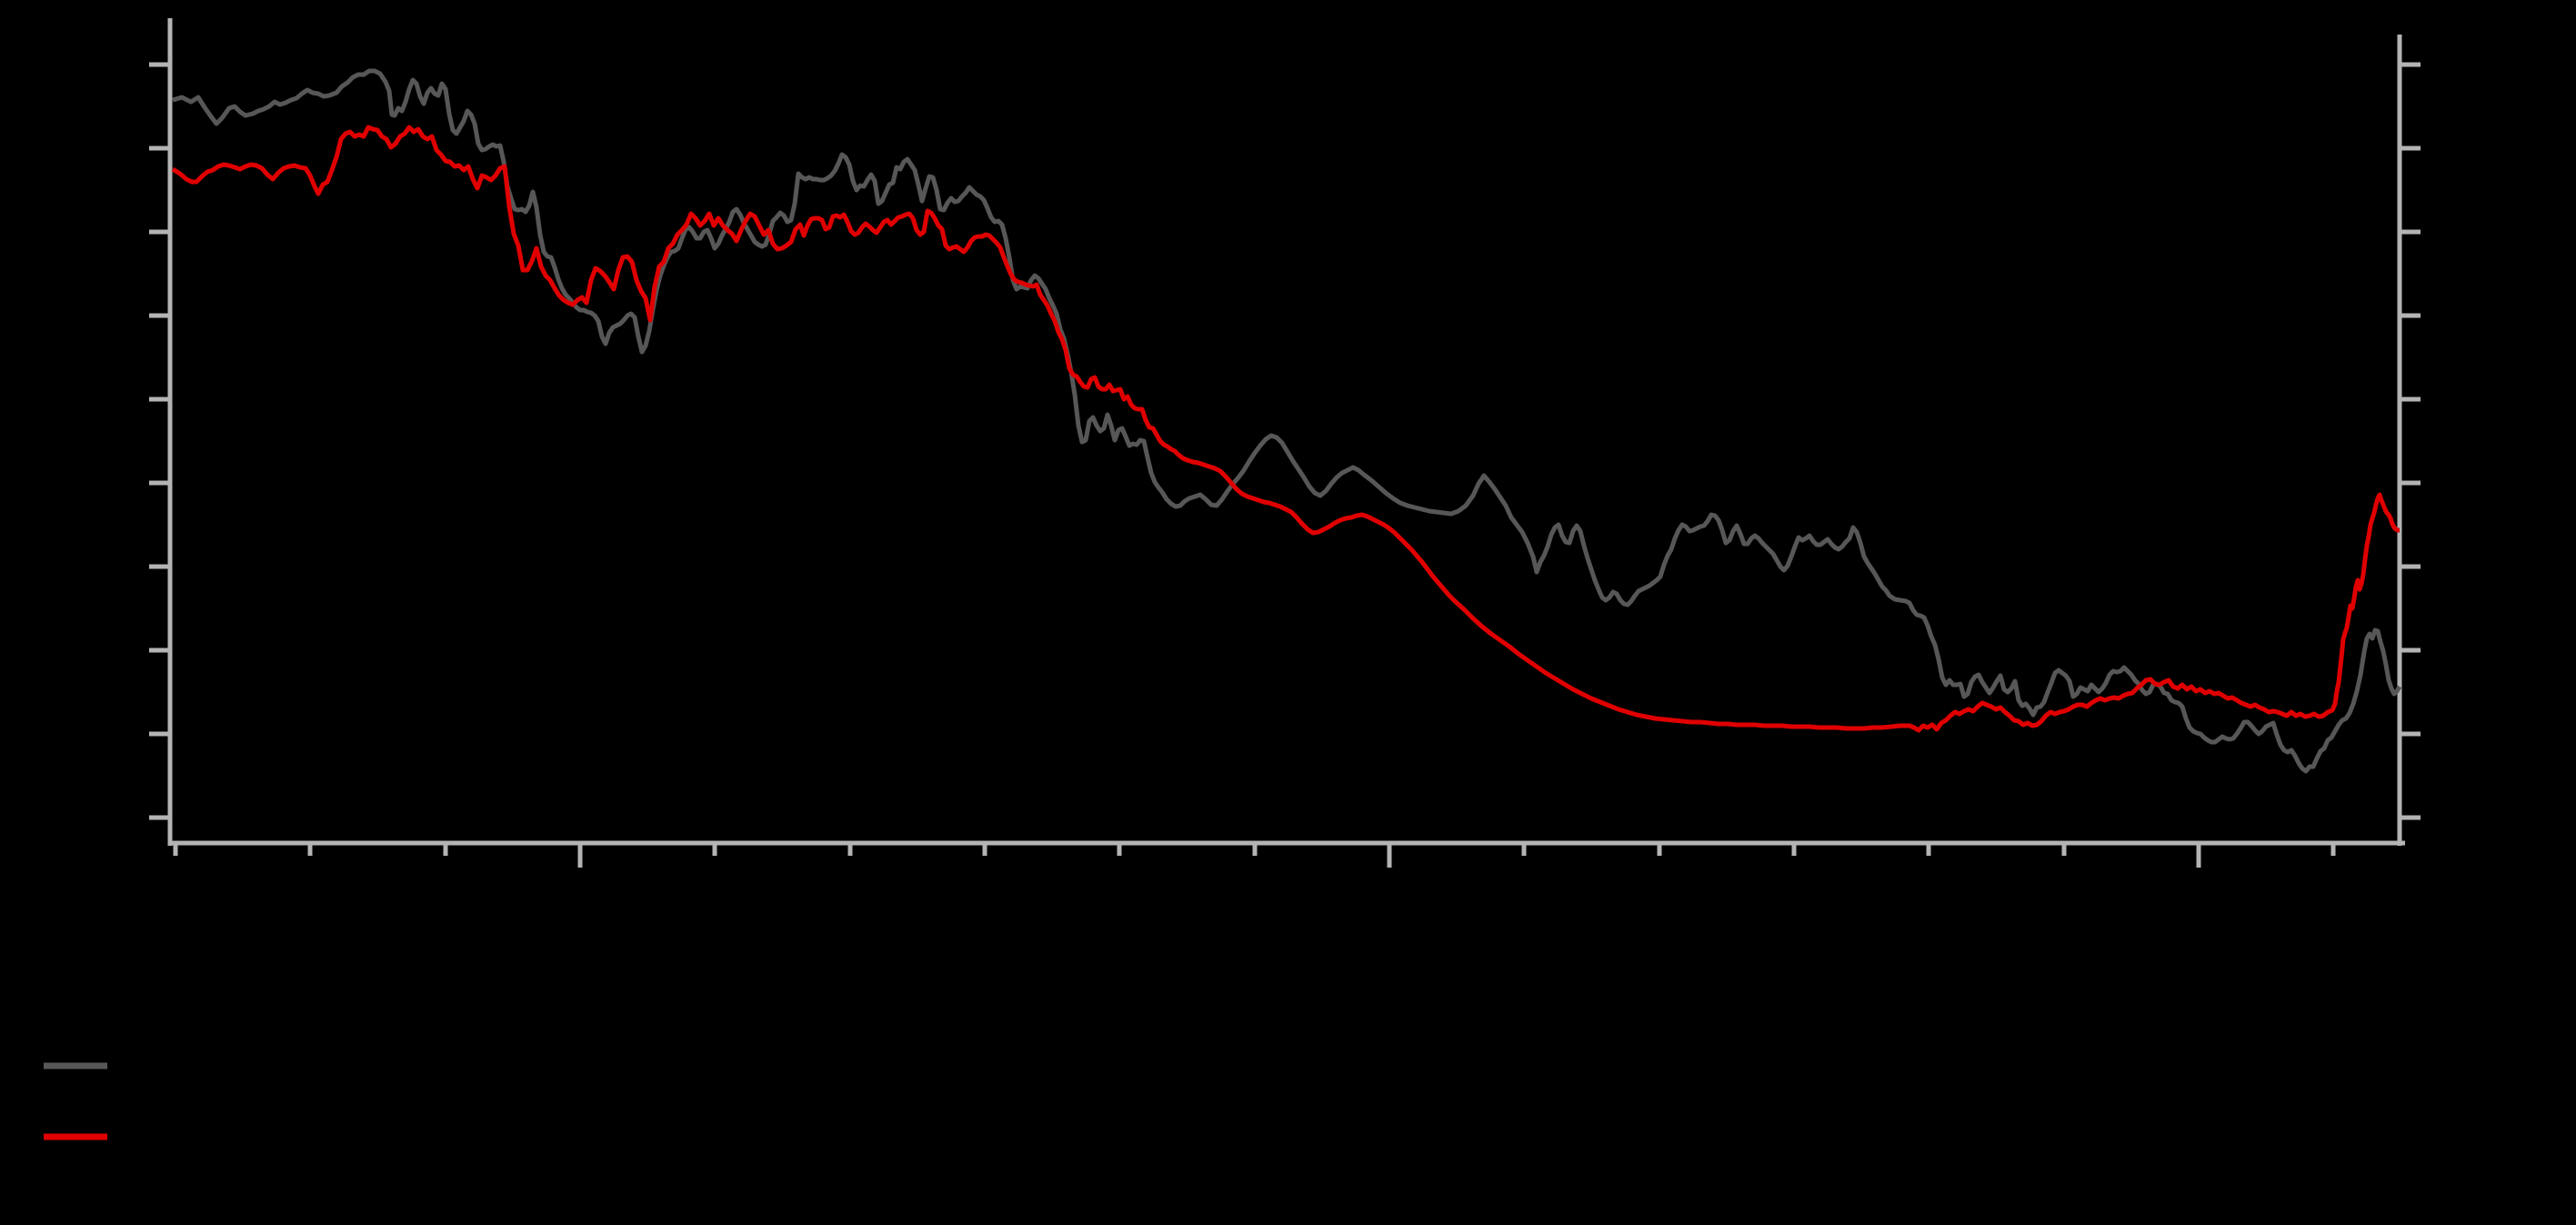  What do you see at coordinates (75, 1101) in the screenshot?
I see `legend` at bounding box center [75, 1101].